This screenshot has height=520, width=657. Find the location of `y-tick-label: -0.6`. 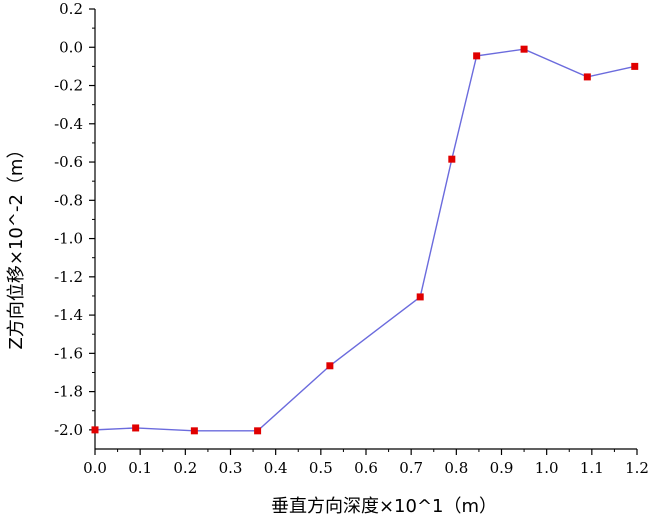

y-tick-label: -0.6 is located at coordinates (68, 162).